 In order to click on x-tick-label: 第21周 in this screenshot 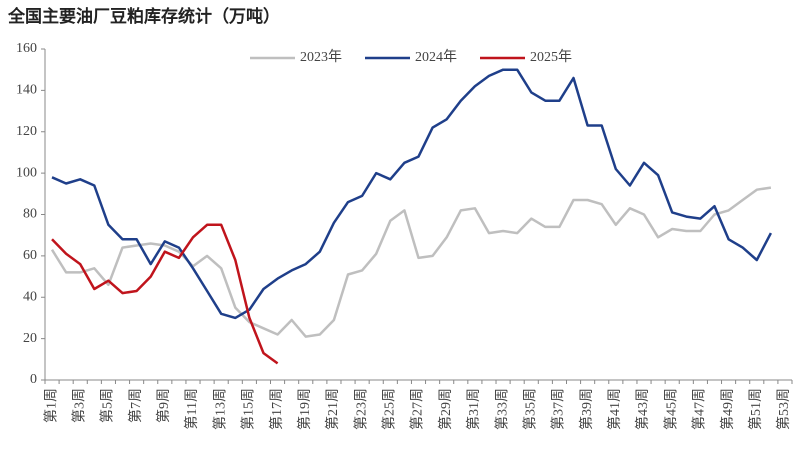, I will do `click(332, 409)`.